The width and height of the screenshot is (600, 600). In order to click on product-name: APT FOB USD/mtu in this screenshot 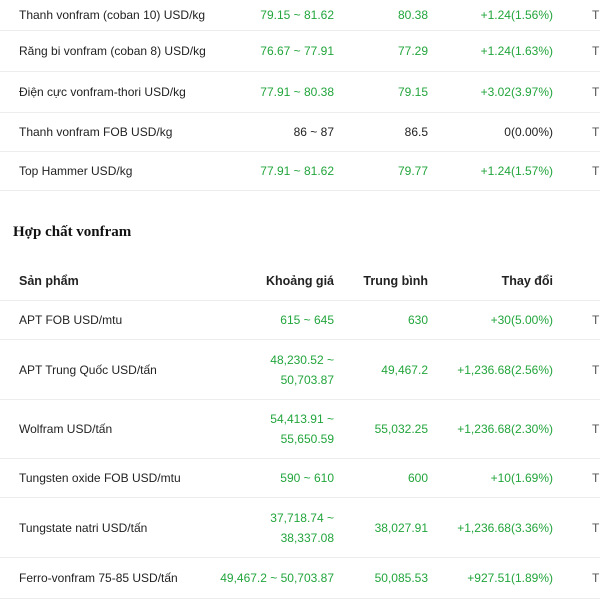, I will do `click(71, 320)`.